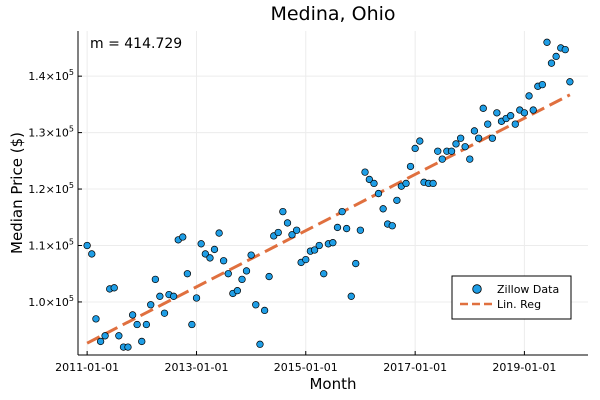 Image resolution: width=600 pixels, height=400 pixels. I want to click on y-tick-label-base: 1.0×10, so click(48, 302).